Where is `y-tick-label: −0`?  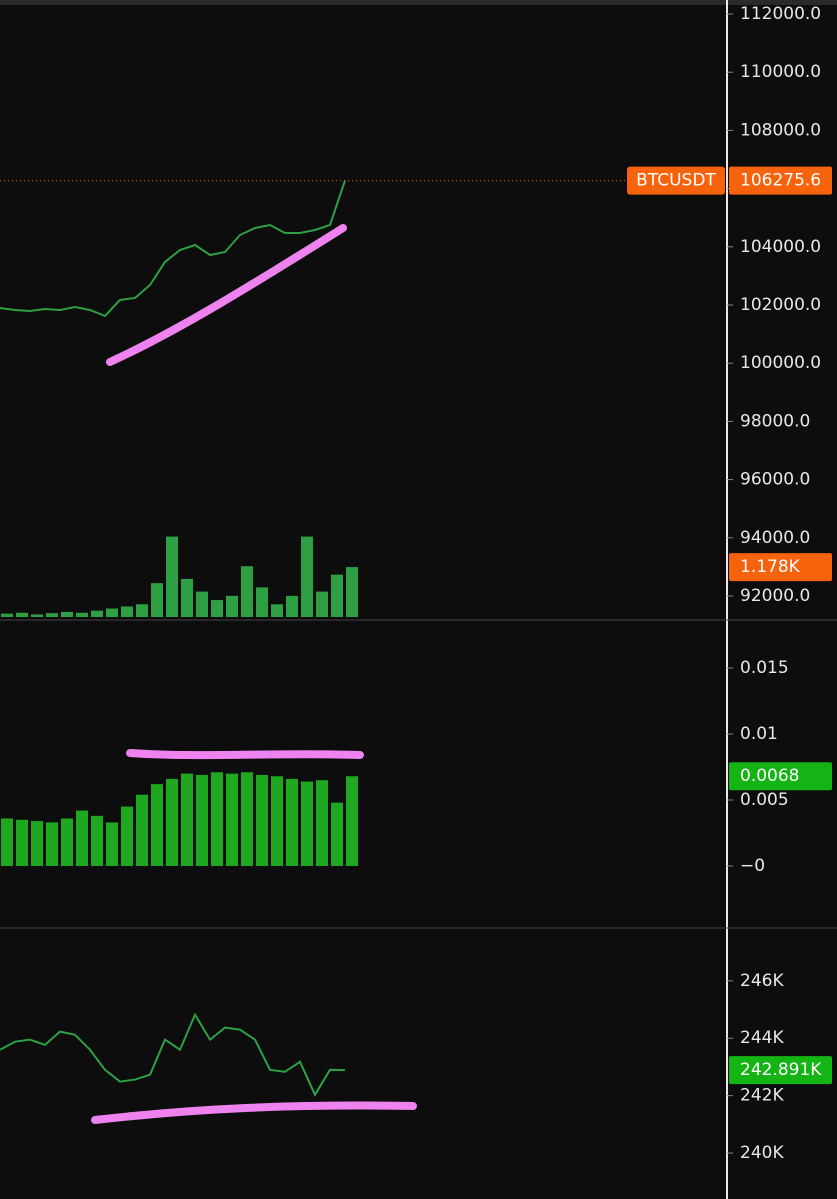 y-tick-label: −0 is located at coordinates (752, 866).